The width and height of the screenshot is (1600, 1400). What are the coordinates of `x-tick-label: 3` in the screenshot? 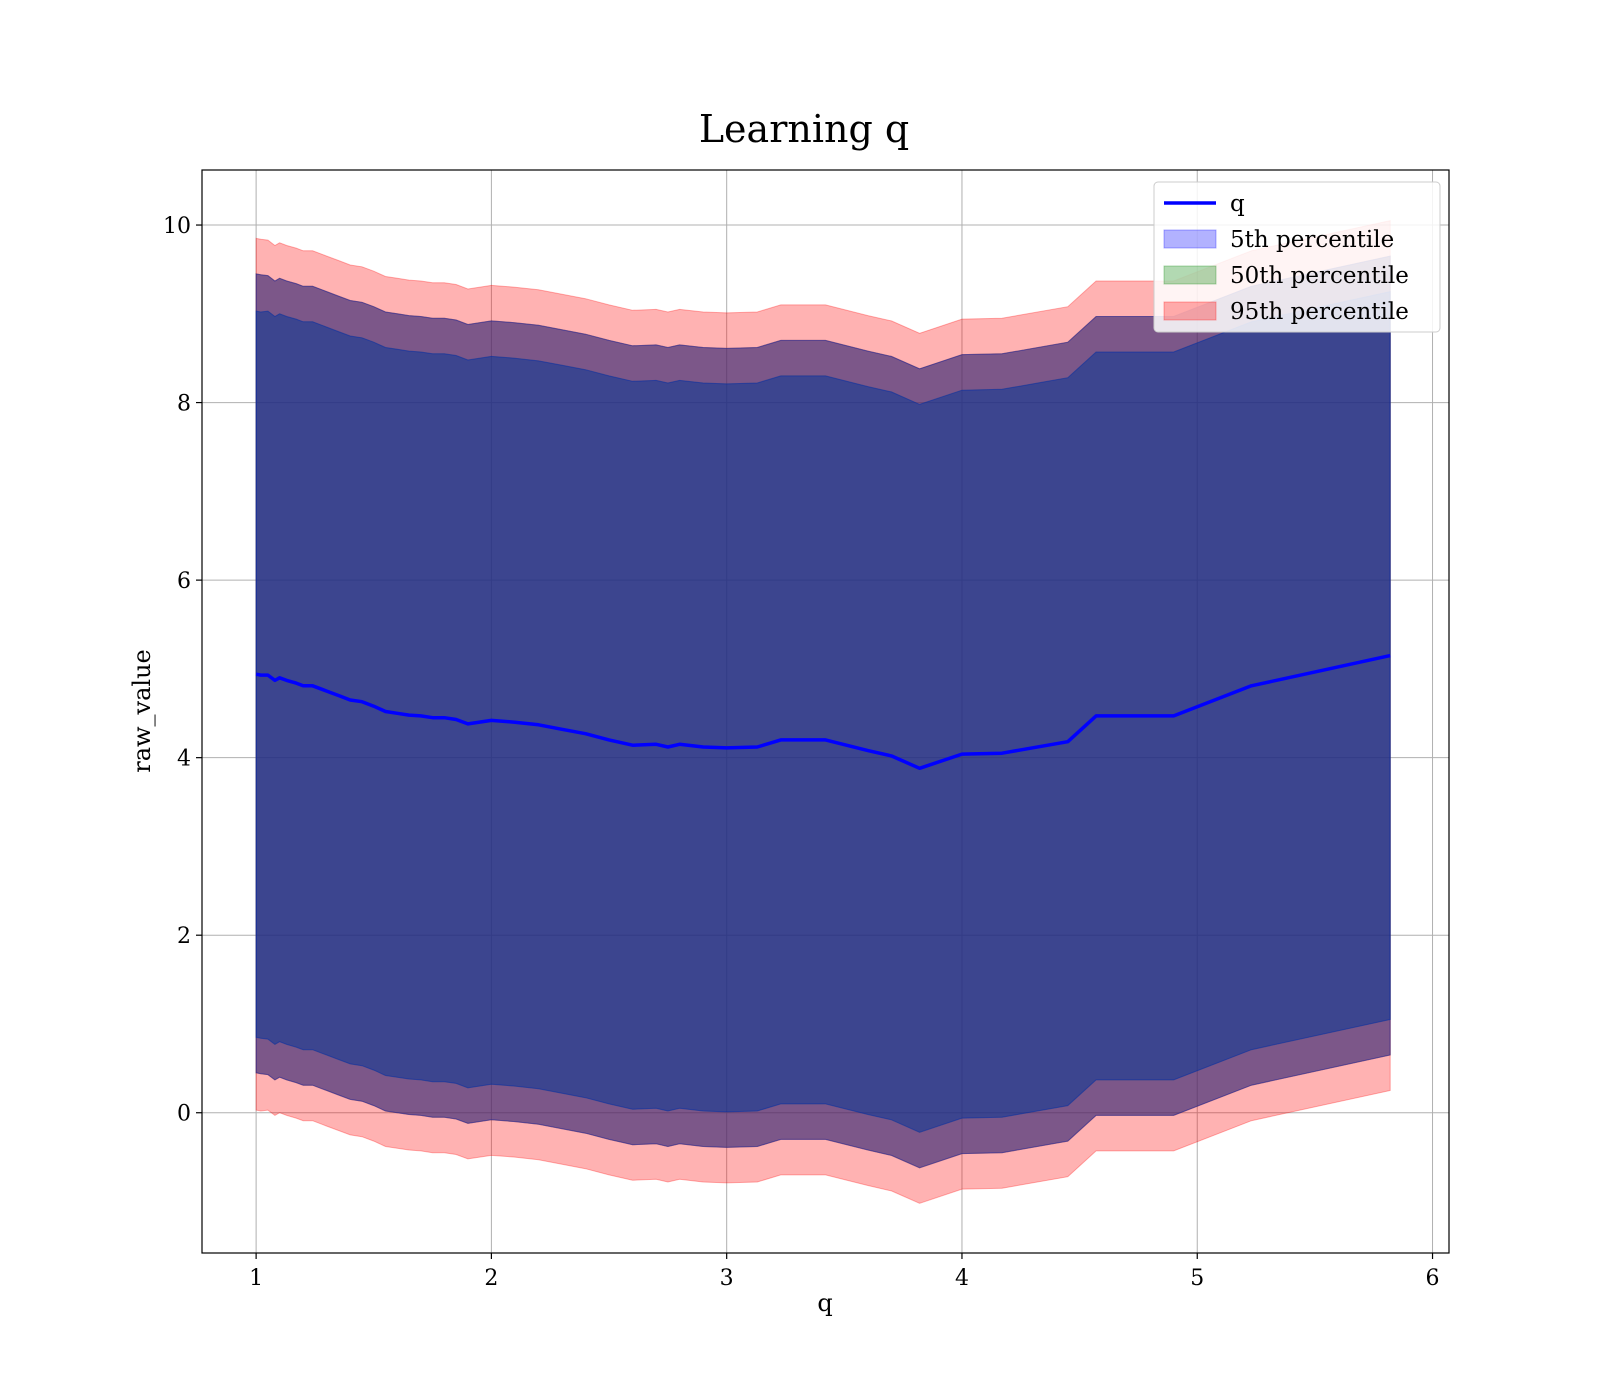 It's located at (727, 1278).